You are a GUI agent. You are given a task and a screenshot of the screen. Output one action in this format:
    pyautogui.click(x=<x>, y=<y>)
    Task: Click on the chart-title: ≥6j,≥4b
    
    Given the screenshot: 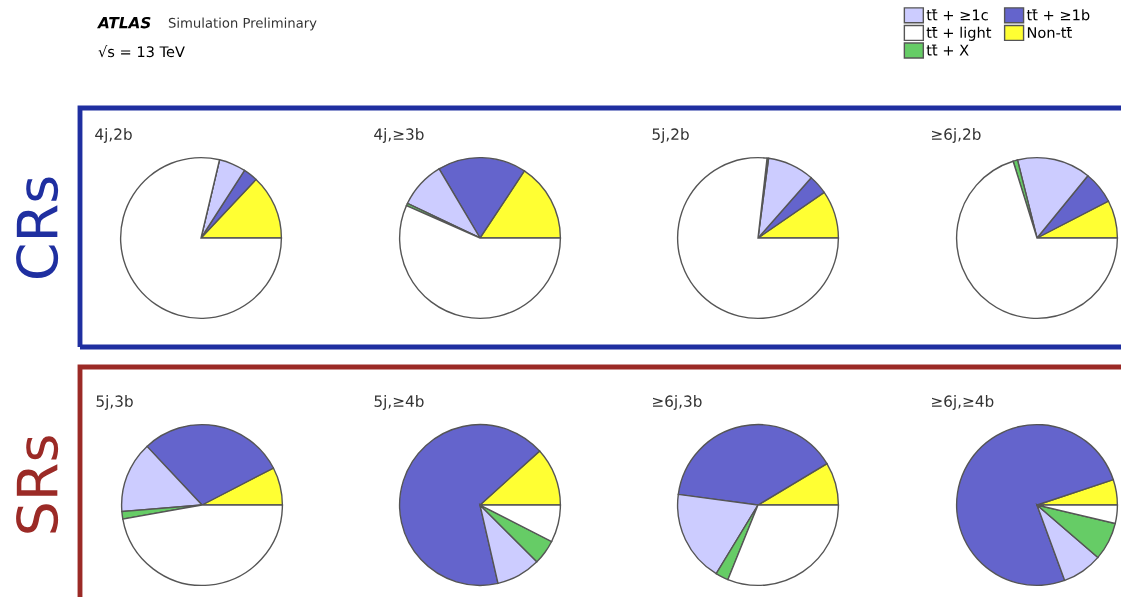 What is the action you would take?
    pyautogui.click(x=963, y=402)
    